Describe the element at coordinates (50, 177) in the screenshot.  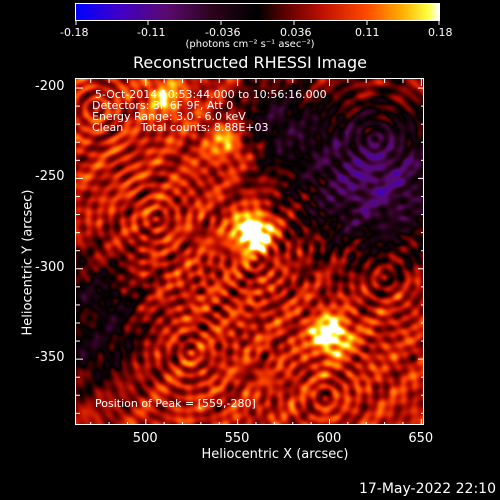
I see `y-tick-label: -250` at that location.